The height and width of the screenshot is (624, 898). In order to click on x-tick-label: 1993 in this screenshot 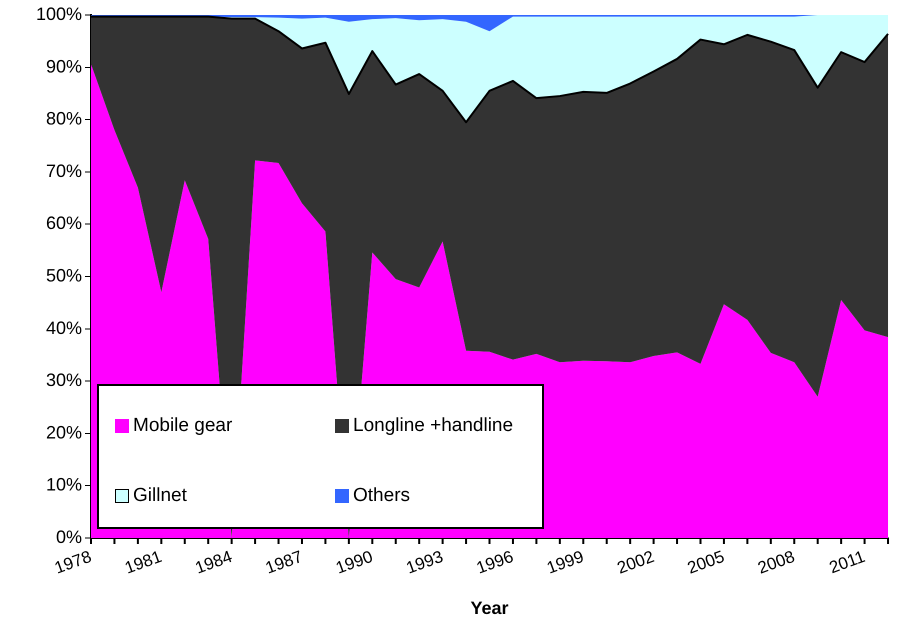, I will do `click(425, 562)`.